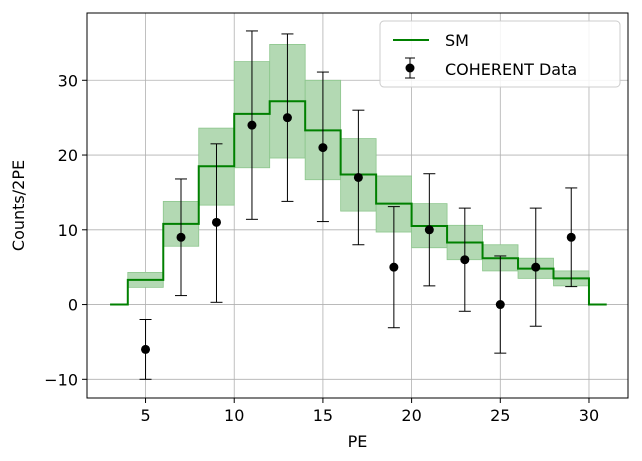 The height and width of the screenshot is (461, 642). What do you see at coordinates (234, 415) in the screenshot?
I see `x-tick-label: 10` at bounding box center [234, 415].